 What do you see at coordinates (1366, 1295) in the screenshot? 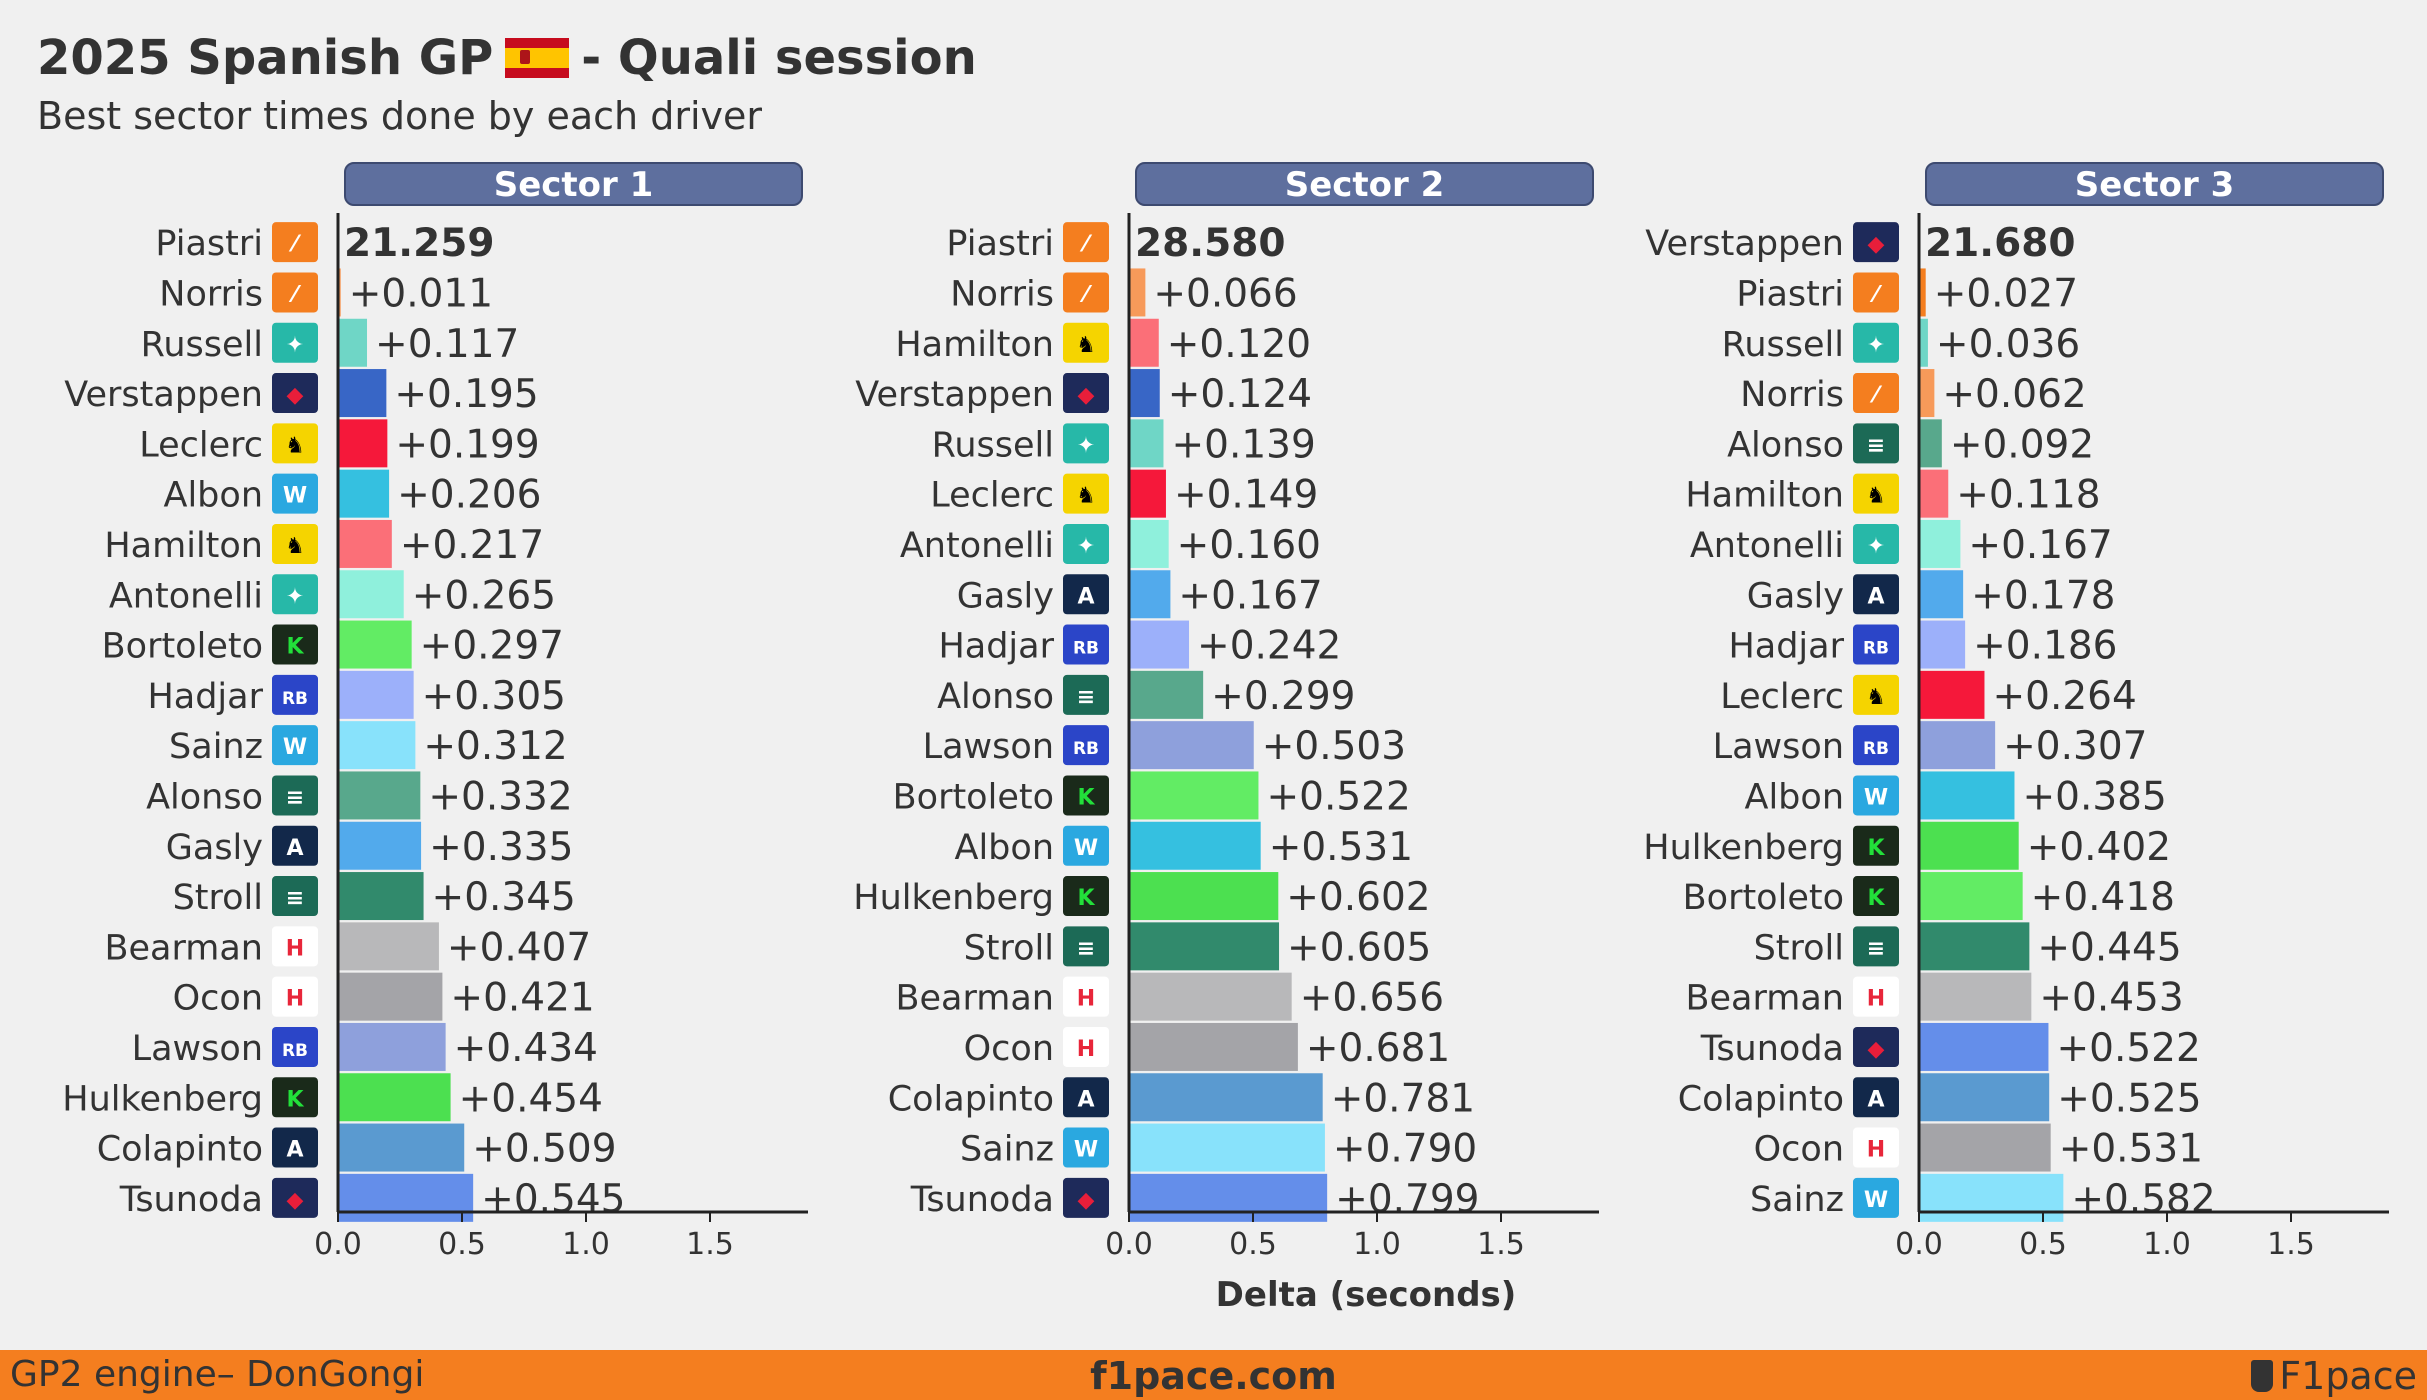
I see `x-axis-title: Delta (seconds)` at bounding box center [1366, 1295].